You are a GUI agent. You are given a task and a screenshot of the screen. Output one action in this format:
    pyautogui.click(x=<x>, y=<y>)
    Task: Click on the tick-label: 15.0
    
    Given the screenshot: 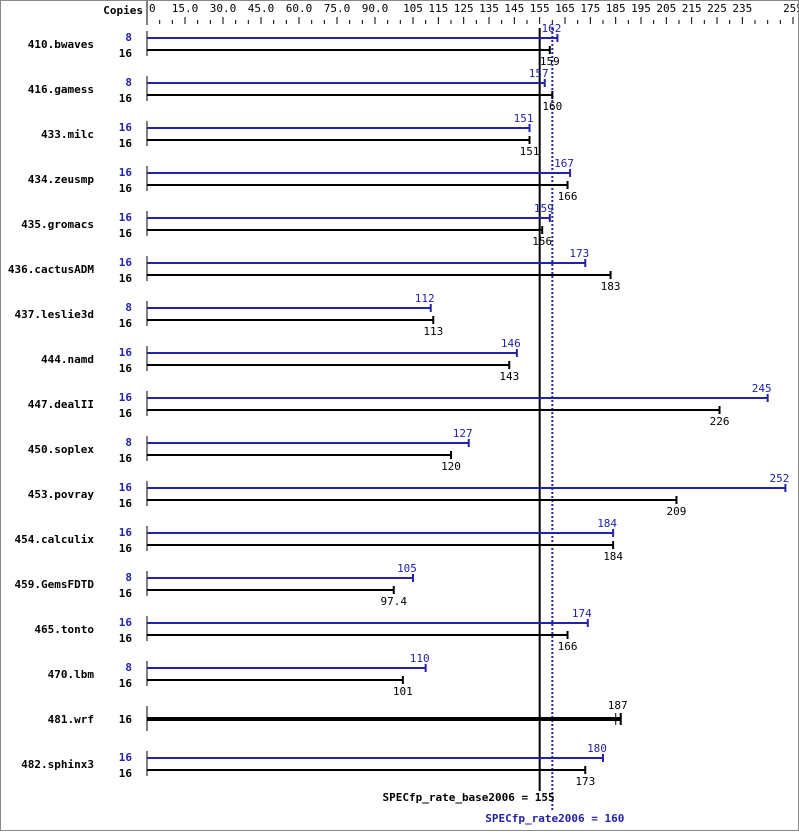 What is the action you would take?
    pyautogui.click(x=185, y=8)
    